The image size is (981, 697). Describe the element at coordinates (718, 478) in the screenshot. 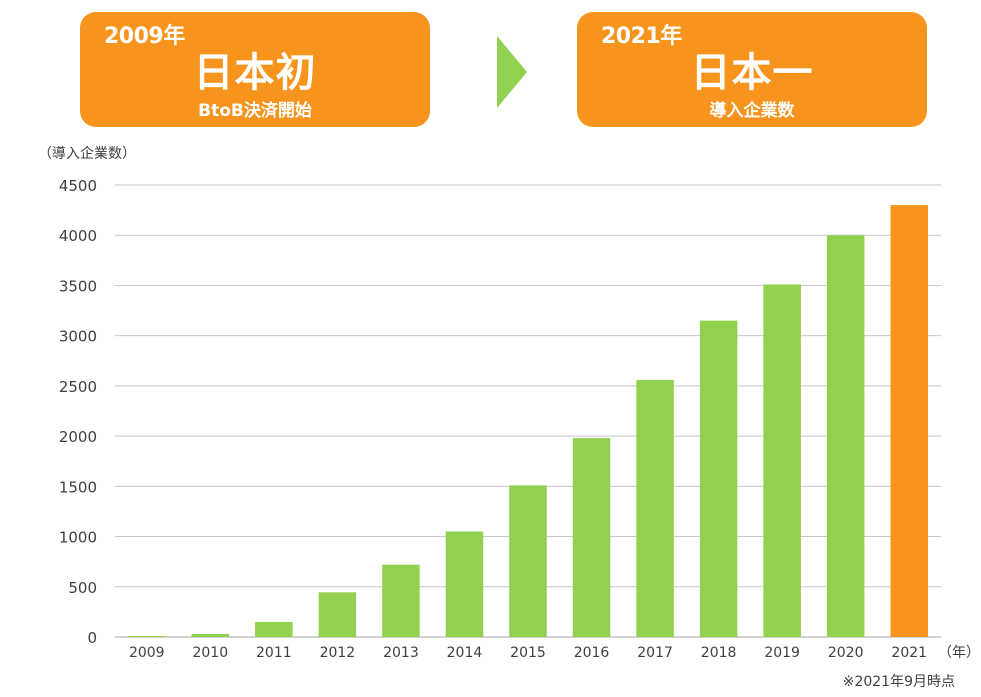

I see `bar-2018` at that location.